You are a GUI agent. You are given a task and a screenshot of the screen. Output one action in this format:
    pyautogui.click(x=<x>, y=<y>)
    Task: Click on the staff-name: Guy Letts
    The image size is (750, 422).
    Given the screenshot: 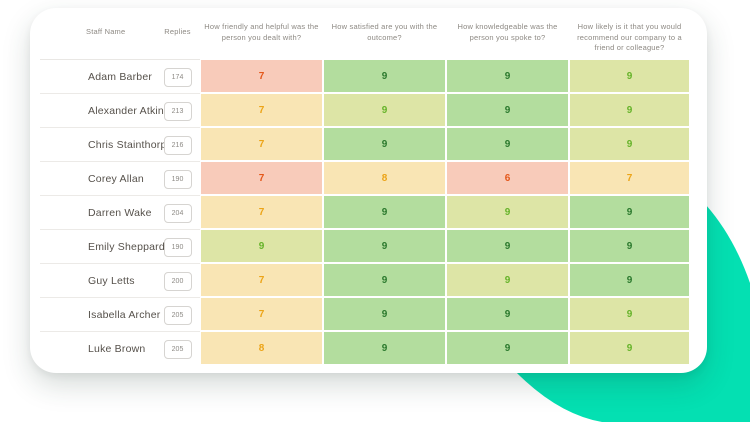 What is the action you would take?
    pyautogui.click(x=111, y=281)
    